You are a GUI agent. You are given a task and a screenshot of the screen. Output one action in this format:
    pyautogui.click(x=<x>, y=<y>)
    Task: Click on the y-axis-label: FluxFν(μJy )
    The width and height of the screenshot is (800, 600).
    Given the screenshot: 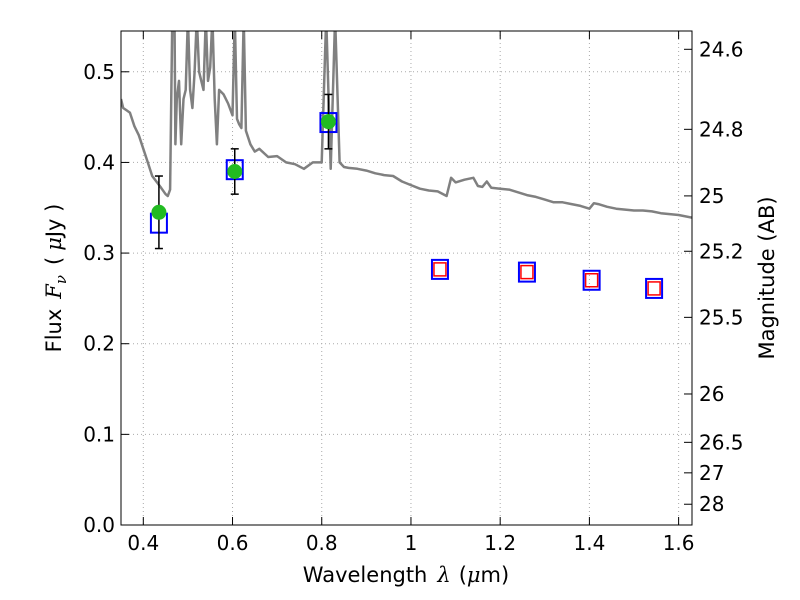 What is the action you would take?
    pyautogui.click(x=56, y=278)
    